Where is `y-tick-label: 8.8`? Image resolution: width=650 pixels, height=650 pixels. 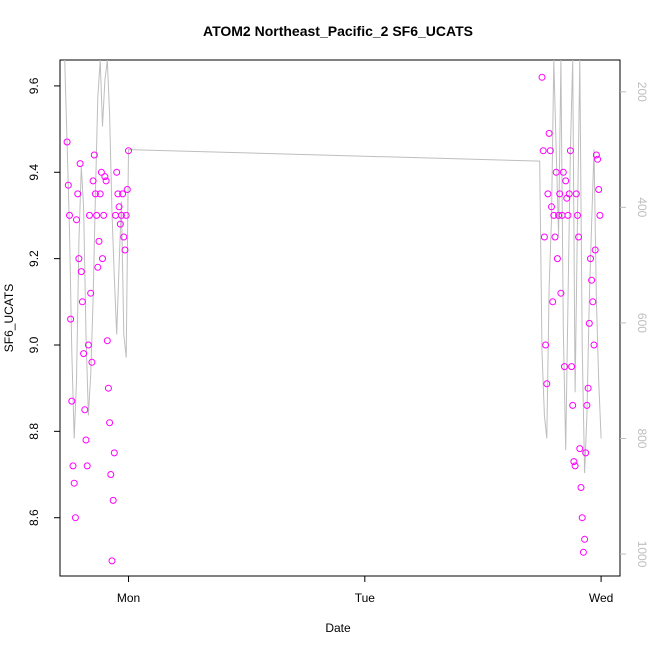 y-tick-label: 8.8 is located at coordinates (34, 431).